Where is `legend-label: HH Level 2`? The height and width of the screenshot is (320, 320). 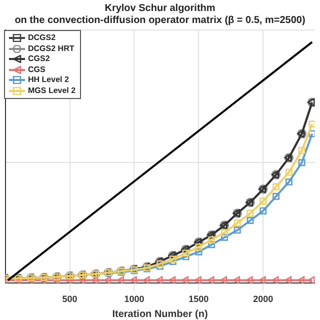 legend-label: HH Level 2 is located at coordinates (48, 80).